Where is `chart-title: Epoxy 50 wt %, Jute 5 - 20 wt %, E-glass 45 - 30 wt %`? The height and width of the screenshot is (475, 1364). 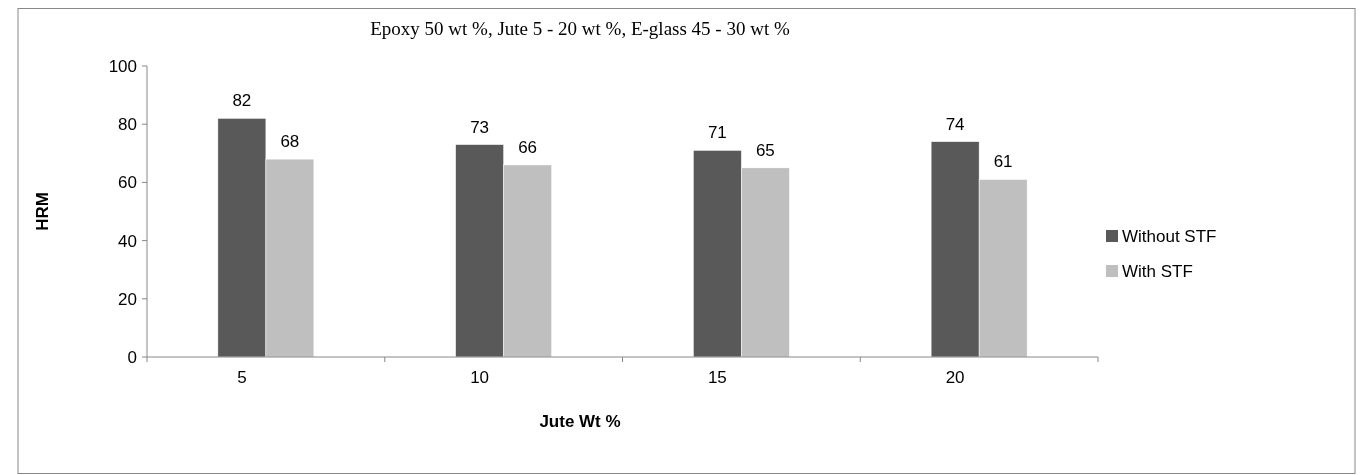
chart-title: Epoxy 50 wt %, Jute 5 - 20 wt %, E-glass 45 - 30 wt % is located at coordinates (580, 28).